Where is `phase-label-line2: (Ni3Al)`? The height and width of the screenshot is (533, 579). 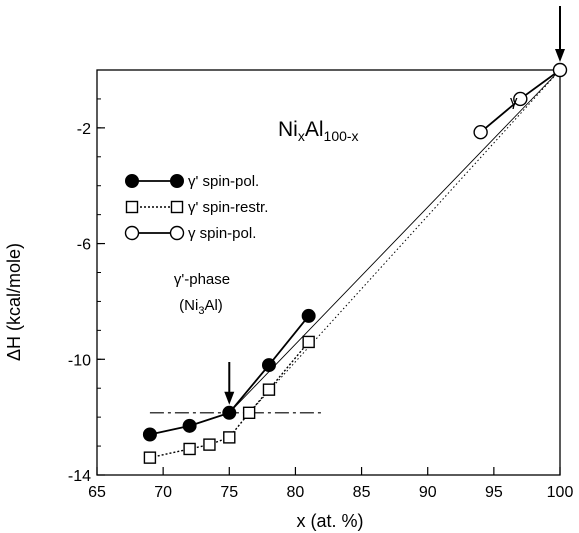
phase-label-line2: (Ni3Al) is located at coordinates (201, 307).